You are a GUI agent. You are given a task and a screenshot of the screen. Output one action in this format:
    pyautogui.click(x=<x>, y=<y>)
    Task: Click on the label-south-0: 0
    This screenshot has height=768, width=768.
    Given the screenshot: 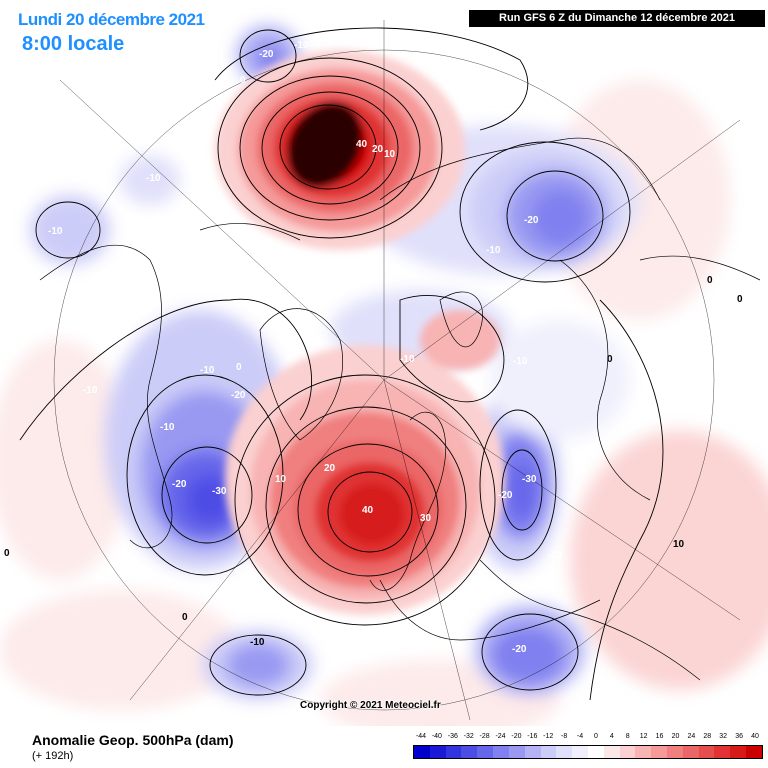 What is the action you would take?
    pyautogui.click(x=185, y=617)
    